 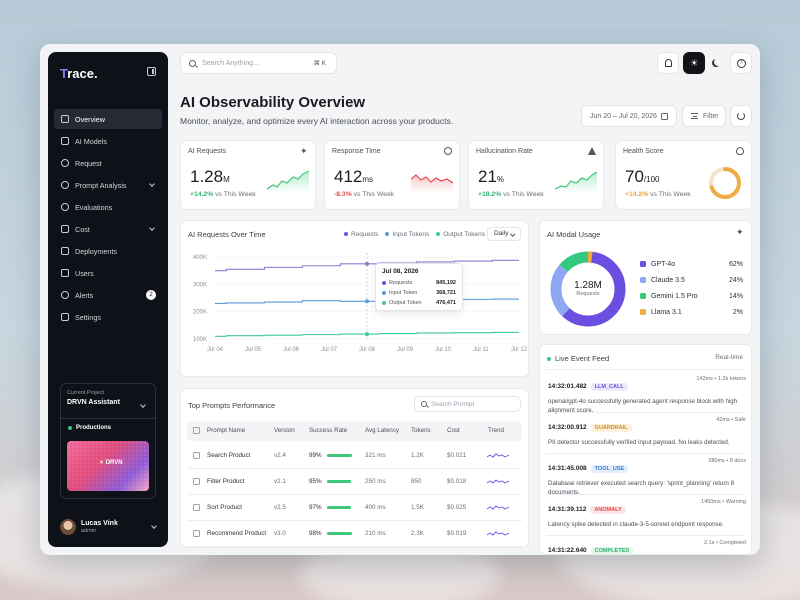 I want to click on sidebar-item-deployments: Deployments, so click(x=108, y=251).